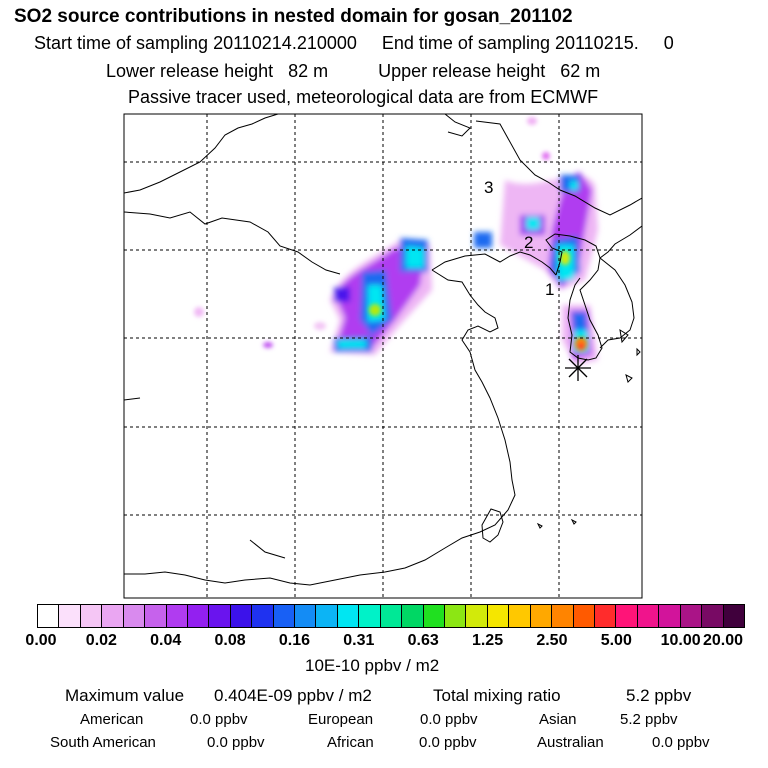 The width and height of the screenshot is (768, 768). I want to click on colorbar-tick-label: 10.00, so click(680, 640).